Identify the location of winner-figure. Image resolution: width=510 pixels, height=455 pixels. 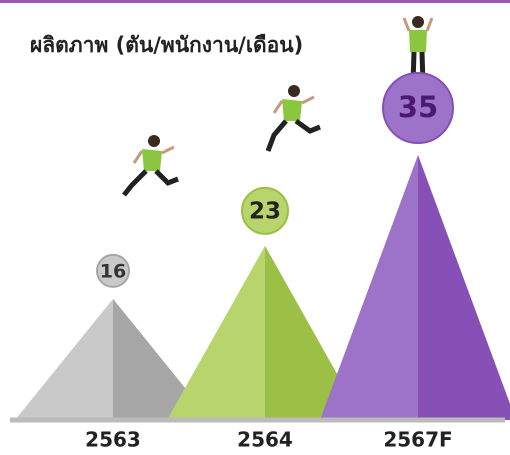
(418, 50).